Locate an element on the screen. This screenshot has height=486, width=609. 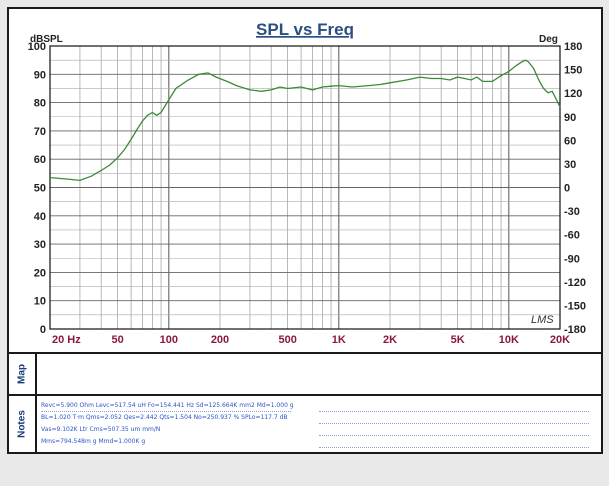
x-tick-label: 500 is located at coordinates (287, 340).